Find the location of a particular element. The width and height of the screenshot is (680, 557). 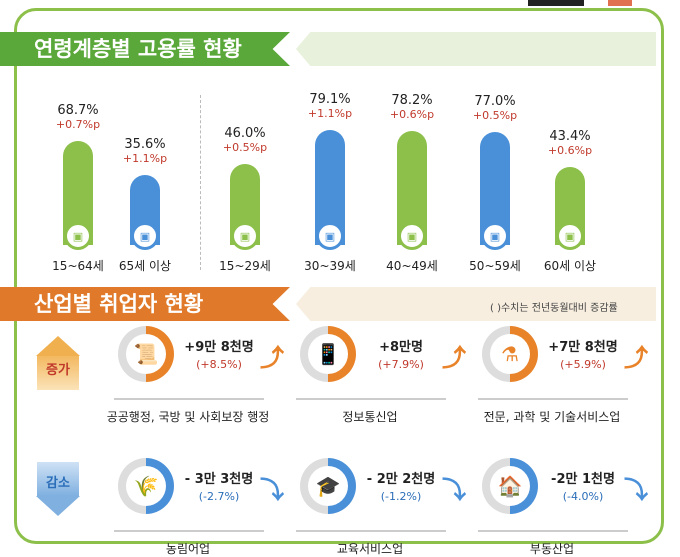

age-group: 35.6% +1.1%p is located at coordinates (145, 151).